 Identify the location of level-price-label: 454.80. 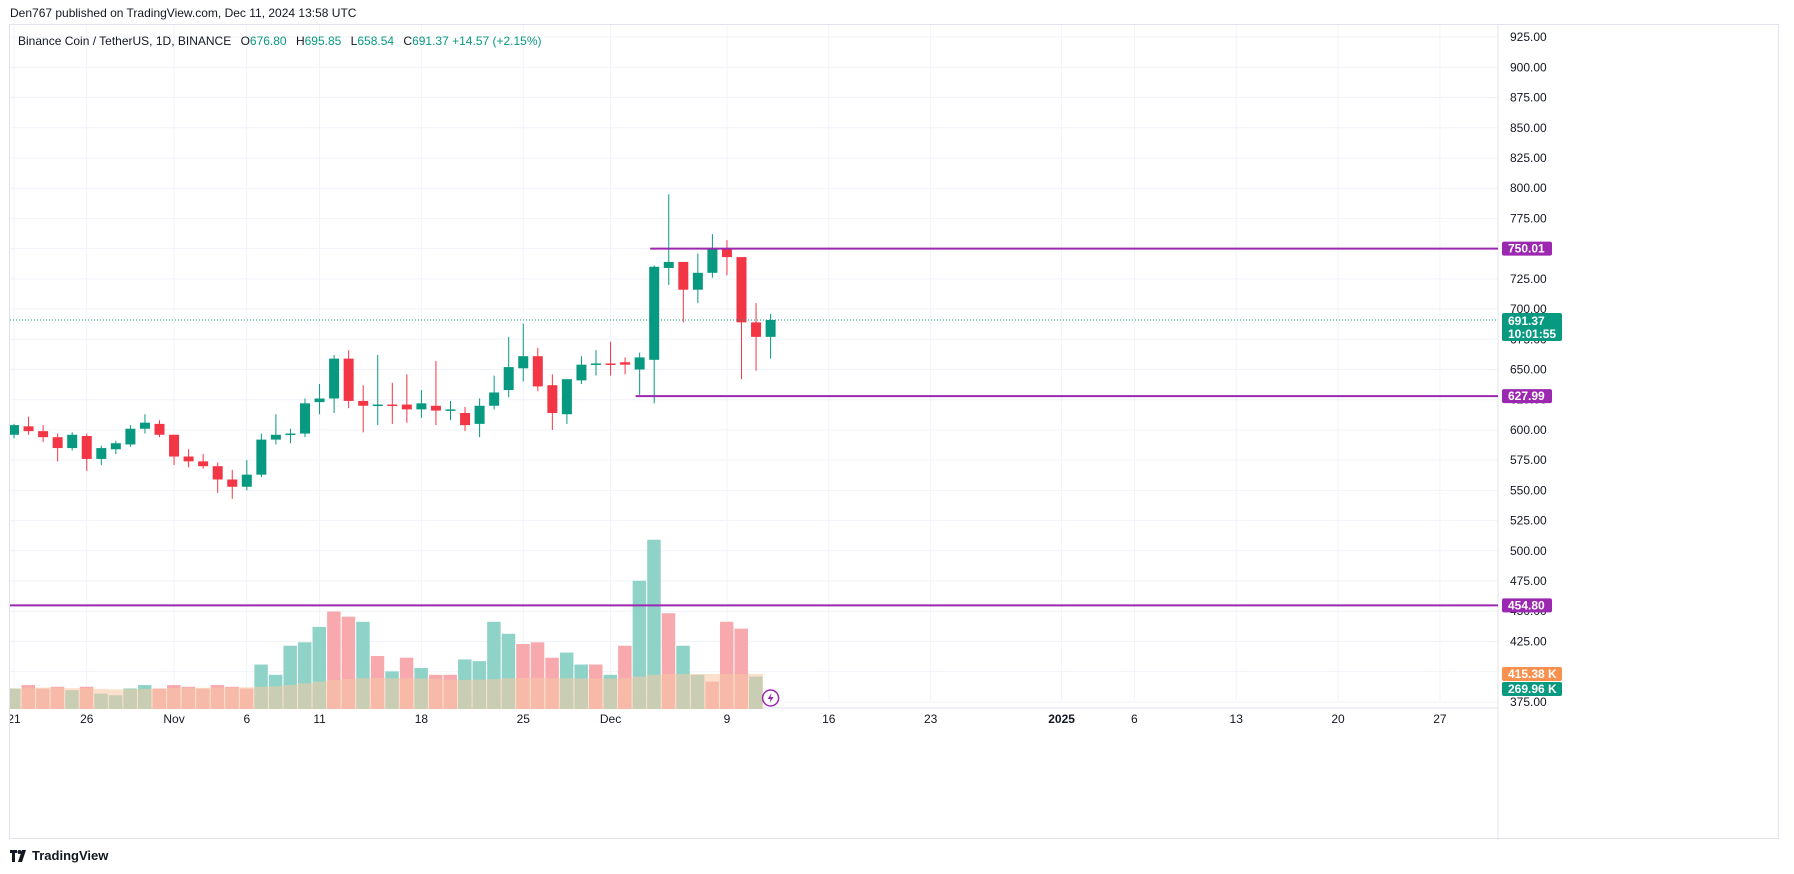
(1526, 605).